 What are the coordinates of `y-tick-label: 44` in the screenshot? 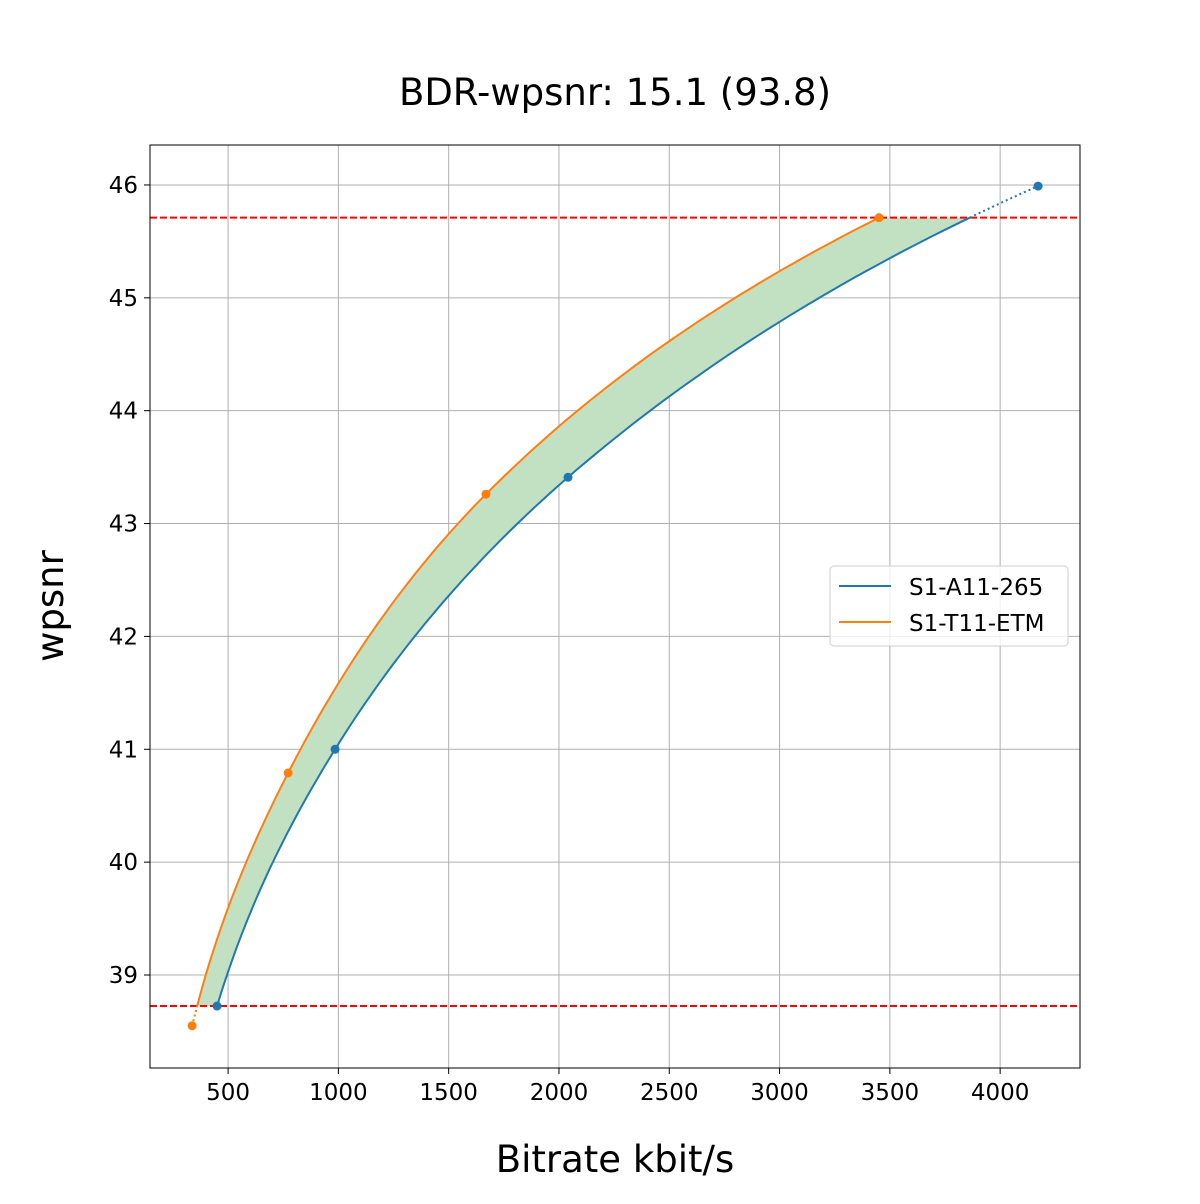 It's located at (123, 412).